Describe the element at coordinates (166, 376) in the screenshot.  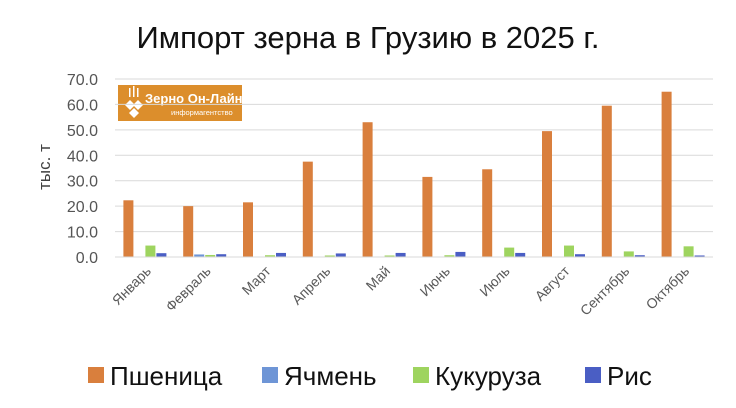
I see `legend-label: Пшеница` at that location.